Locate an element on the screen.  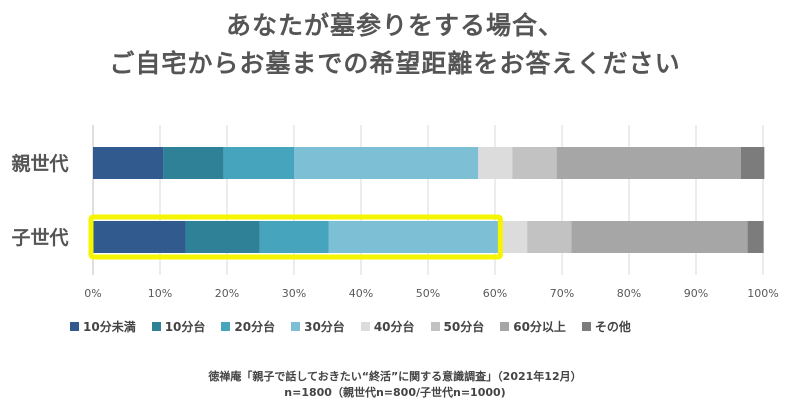
x-tick-label: 10% is located at coordinates (160, 293).